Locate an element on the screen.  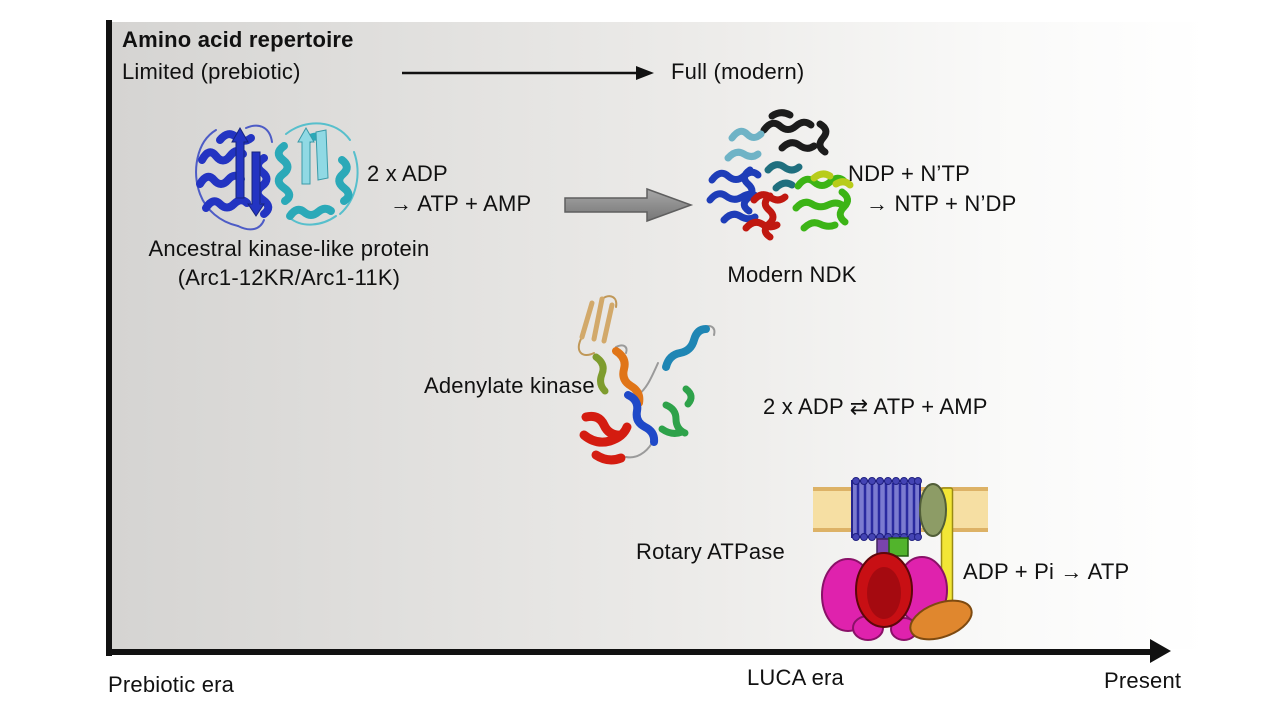
ancestral-kinase-sublabel: (Arc1-12KR/Arc1-11K) is located at coordinates (289, 277).